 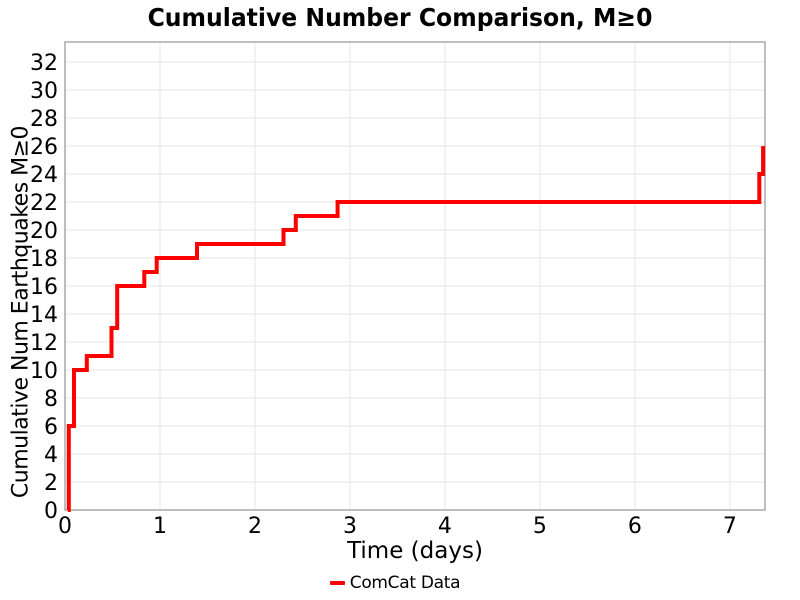 I want to click on x-axis-label: Time (days), so click(x=415, y=551).